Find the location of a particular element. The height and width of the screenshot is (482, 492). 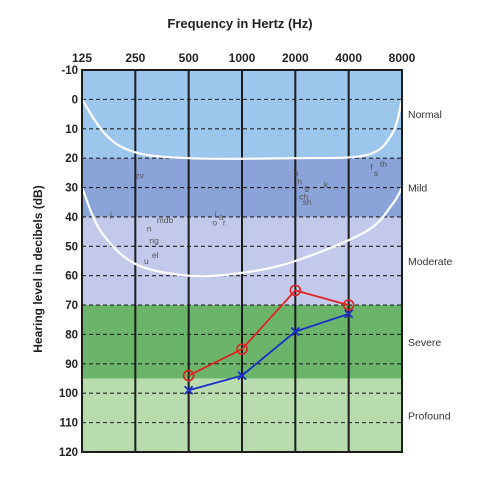

speech-sound-s: s is located at coordinates (376, 173).